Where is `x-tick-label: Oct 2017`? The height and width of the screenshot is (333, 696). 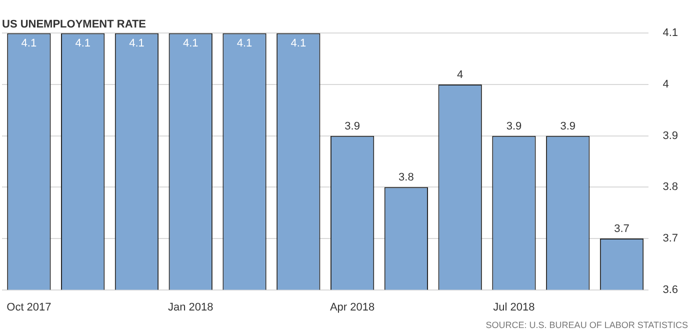
x-tick-label: Oct 2017 is located at coordinates (29, 307).